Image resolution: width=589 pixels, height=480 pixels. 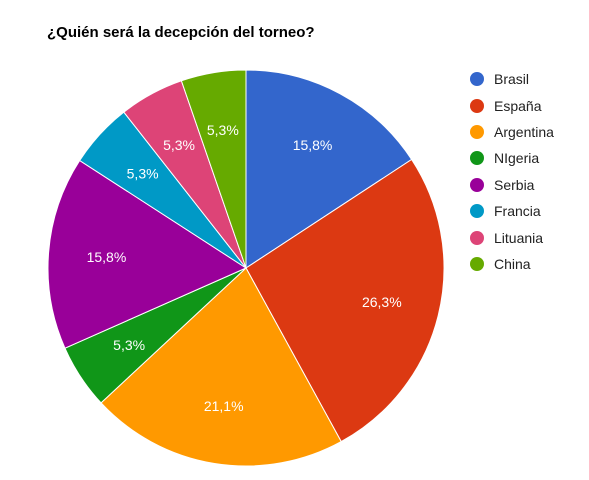 I want to click on legend-label: Brasil, so click(x=512, y=79).